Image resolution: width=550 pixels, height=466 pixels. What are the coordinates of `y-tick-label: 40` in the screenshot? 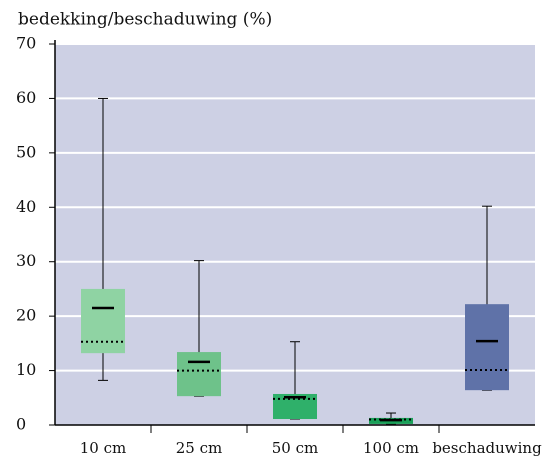 It's located at (26, 206).